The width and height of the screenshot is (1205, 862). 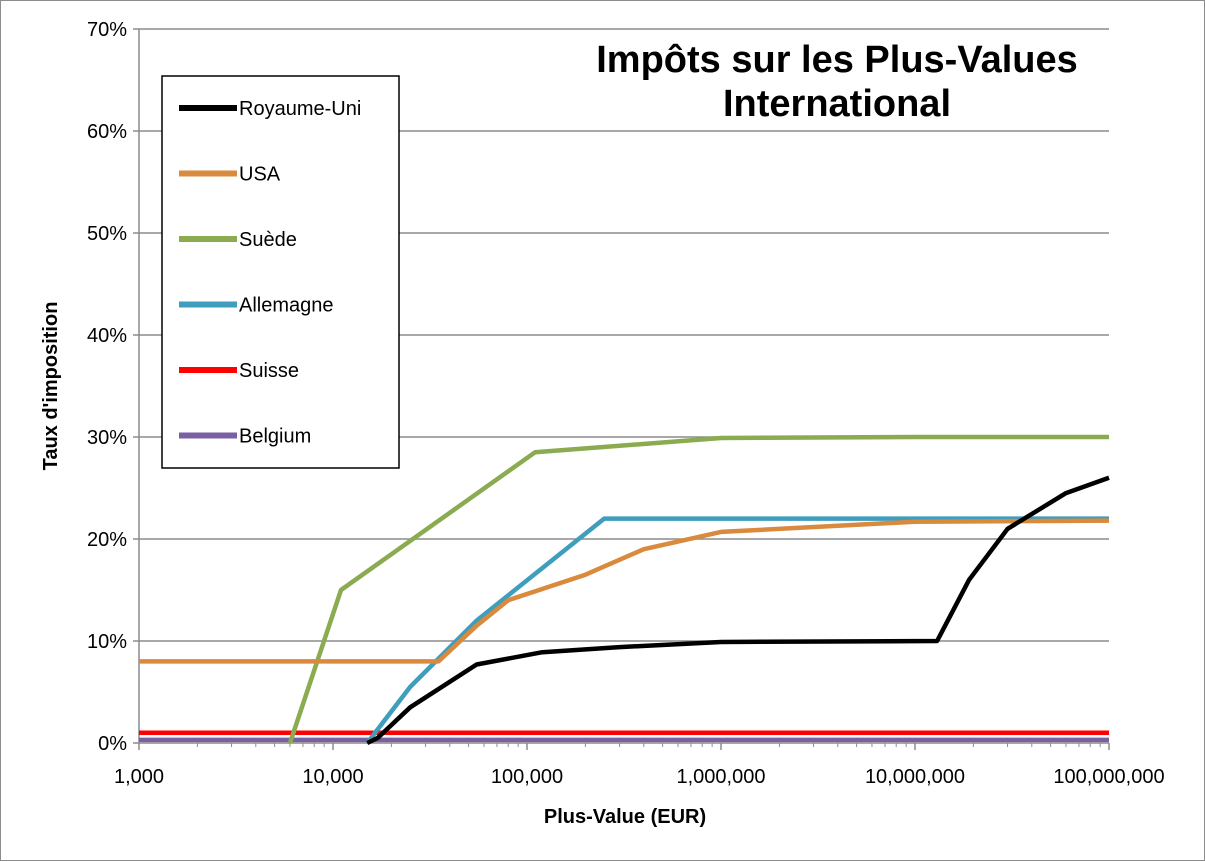 What do you see at coordinates (107, 234) in the screenshot?
I see `y-tick-label: 50%` at bounding box center [107, 234].